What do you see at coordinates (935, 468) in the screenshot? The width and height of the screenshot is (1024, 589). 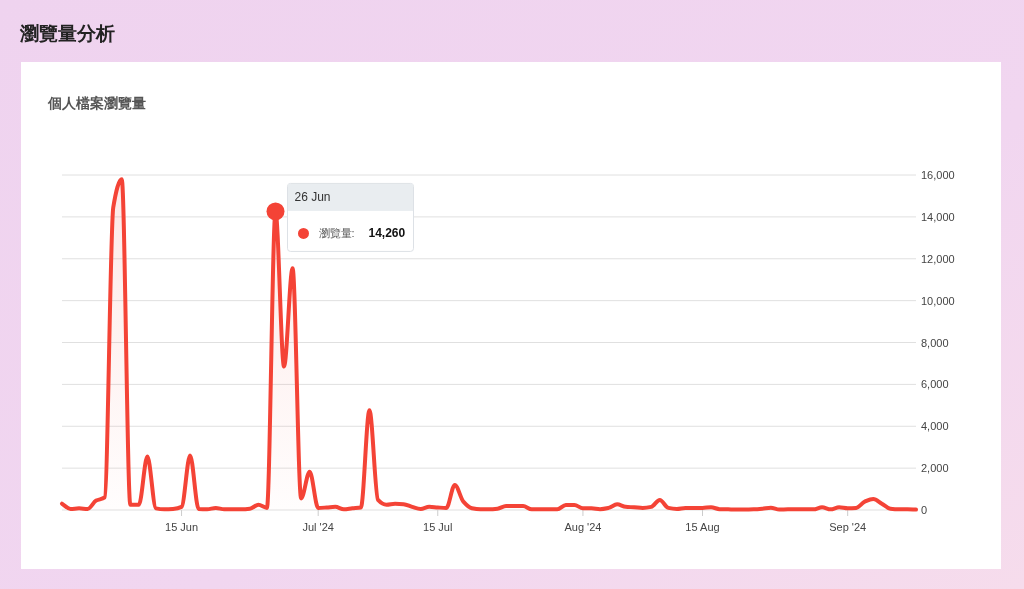 I see `y-tick-label: 2,000` at bounding box center [935, 468].